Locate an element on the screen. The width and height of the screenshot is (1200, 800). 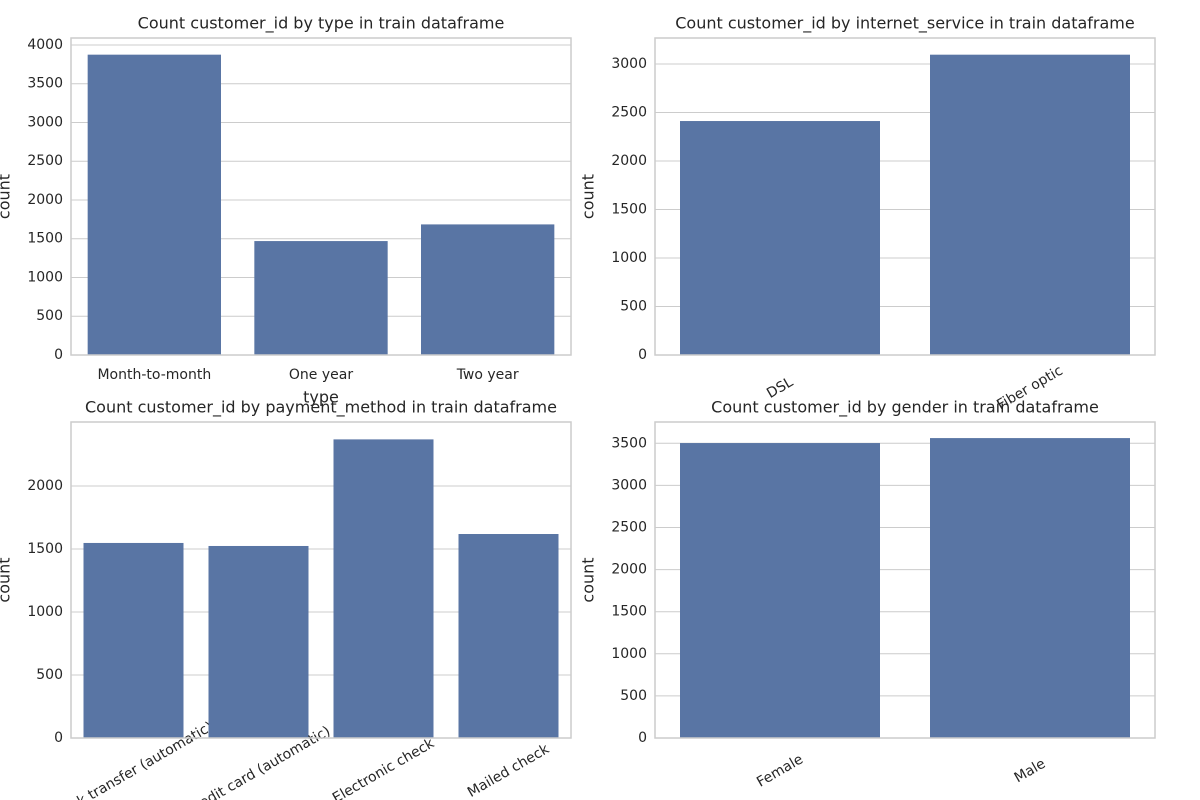
x-tick-label: Female is located at coordinates (780, 770).